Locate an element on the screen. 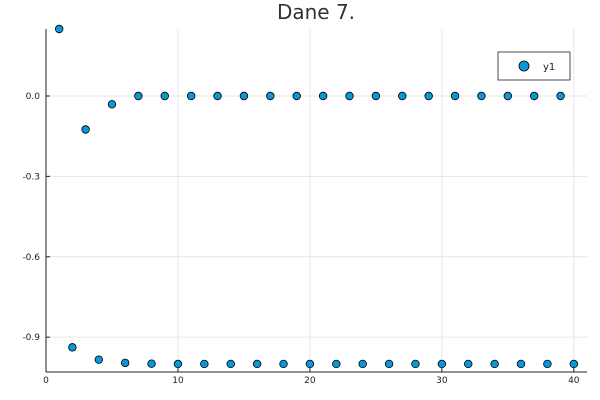  legend-marker is located at coordinates (524, 66).